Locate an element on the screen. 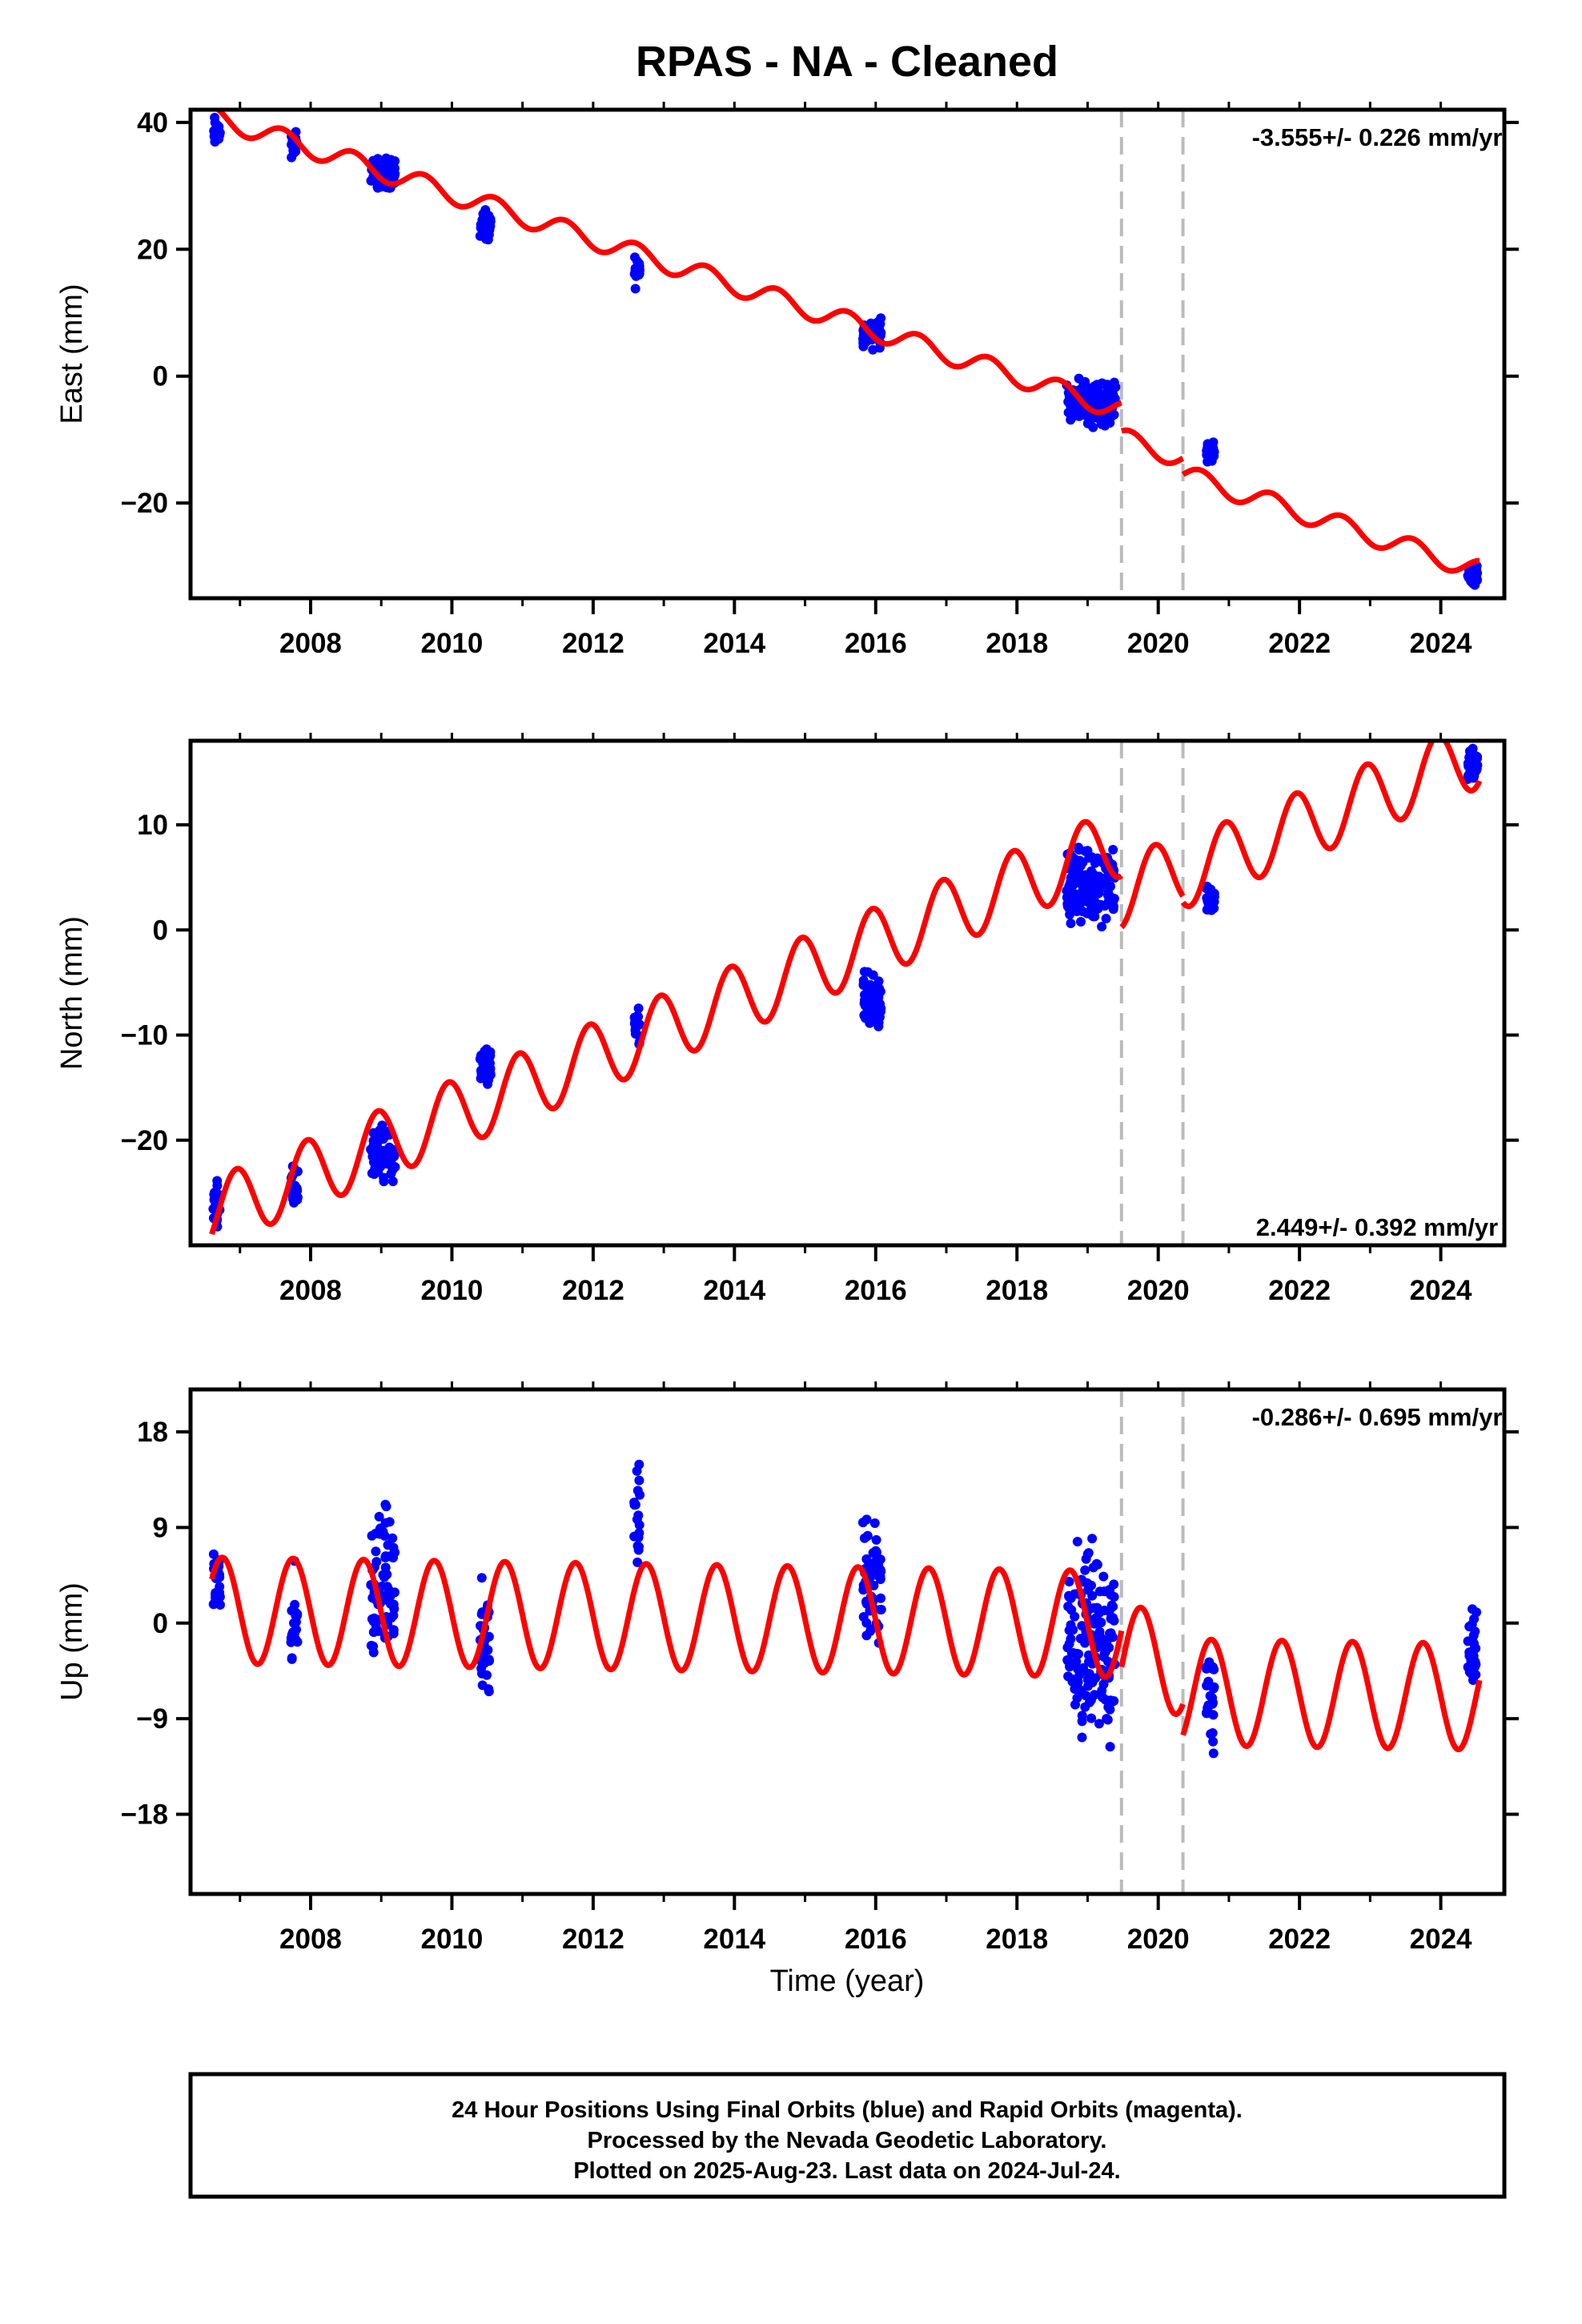 Image resolution: width=1582 pixels, height=2324 pixels. figure-title: RPAS - NA - Cleaned is located at coordinates (847, 62).